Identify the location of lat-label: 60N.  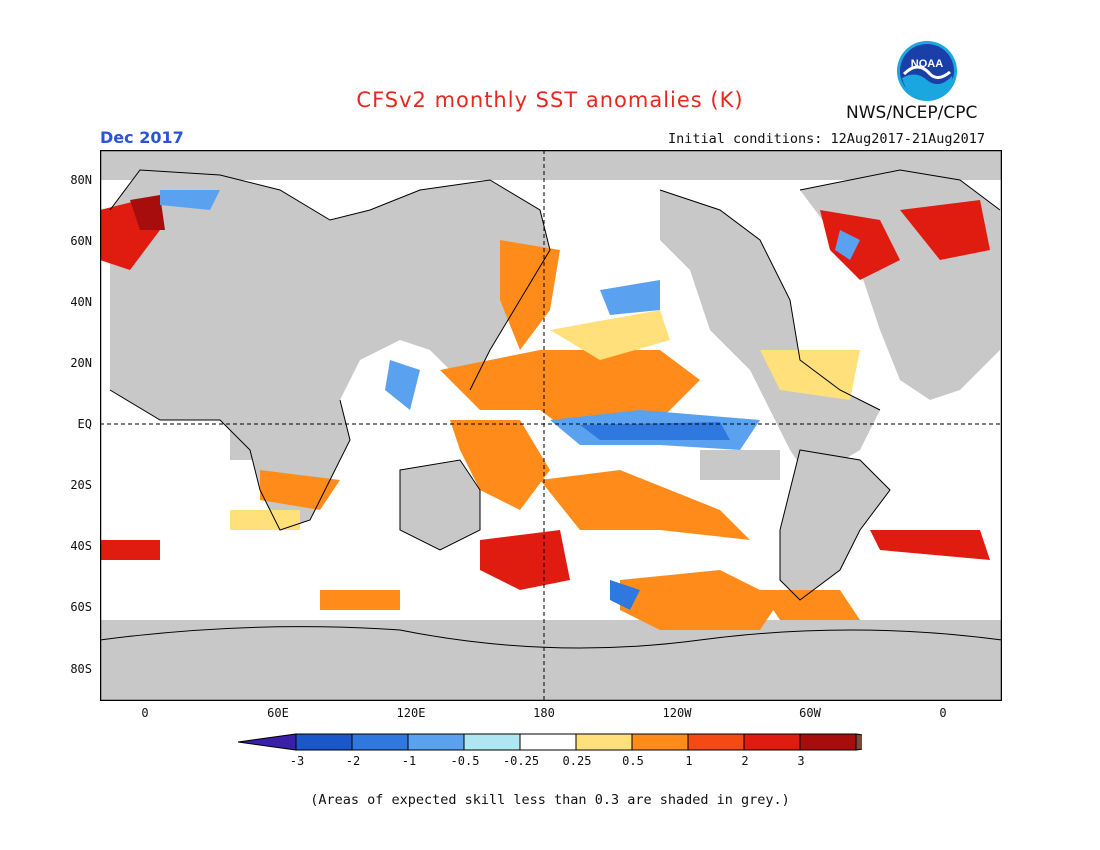
(81, 241).